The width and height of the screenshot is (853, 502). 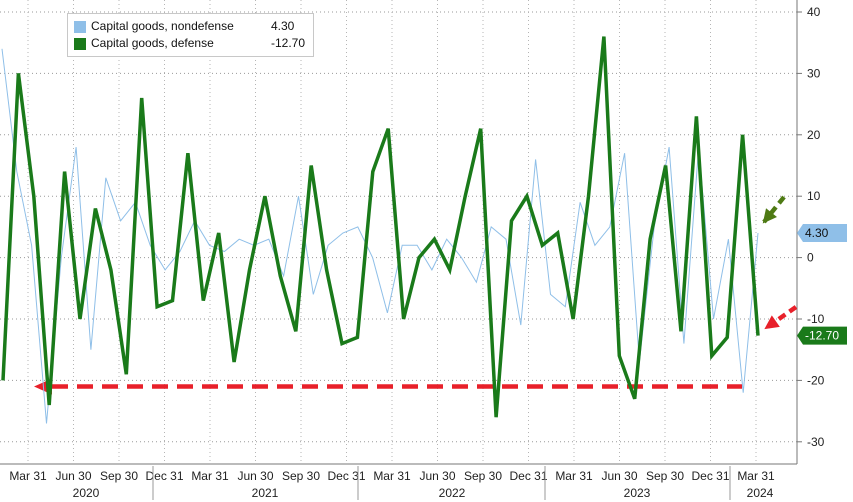 What do you see at coordinates (637, 493) in the screenshot?
I see `year-label: 2023` at bounding box center [637, 493].